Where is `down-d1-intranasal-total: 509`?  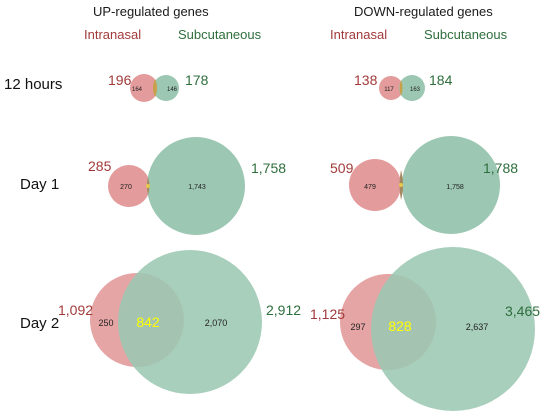 down-d1-intranasal-total: 509 is located at coordinates (342, 168).